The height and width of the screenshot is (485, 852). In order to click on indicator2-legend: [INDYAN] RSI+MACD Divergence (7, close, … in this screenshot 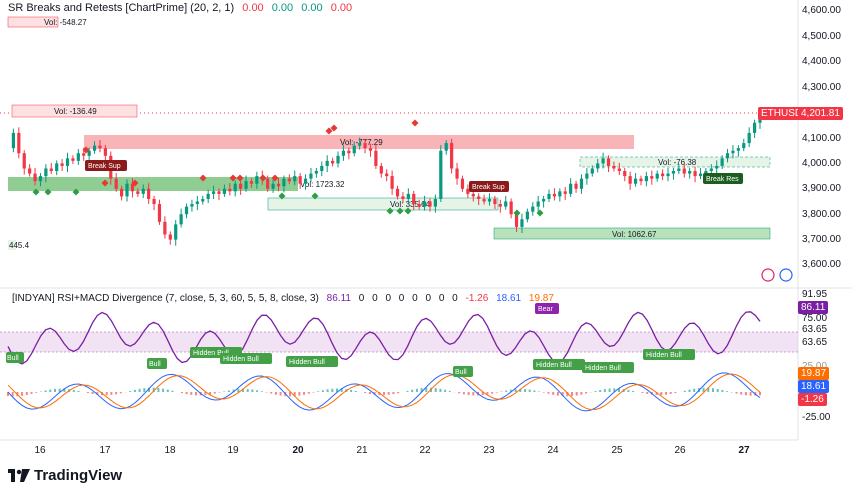, I will do `click(285, 298)`.